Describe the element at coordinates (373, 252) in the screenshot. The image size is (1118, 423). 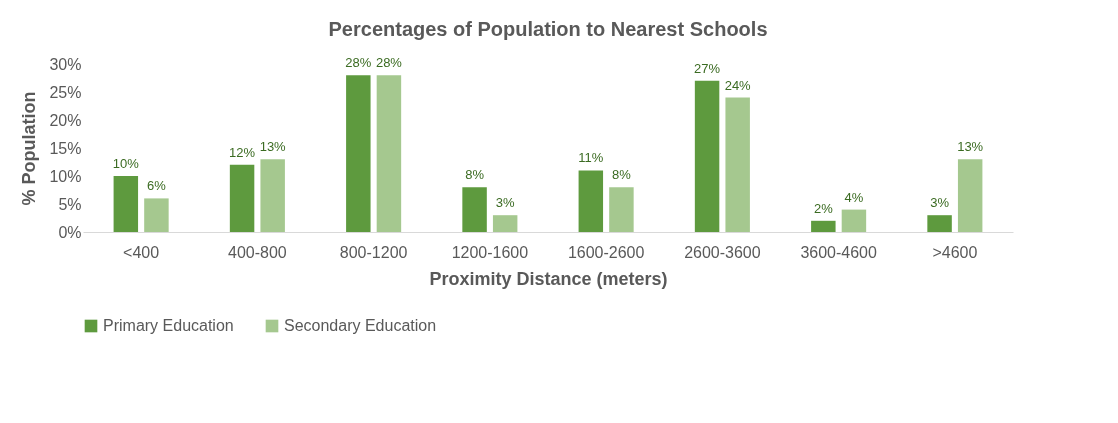
I see `x-tick-label: 800-1200` at that location.